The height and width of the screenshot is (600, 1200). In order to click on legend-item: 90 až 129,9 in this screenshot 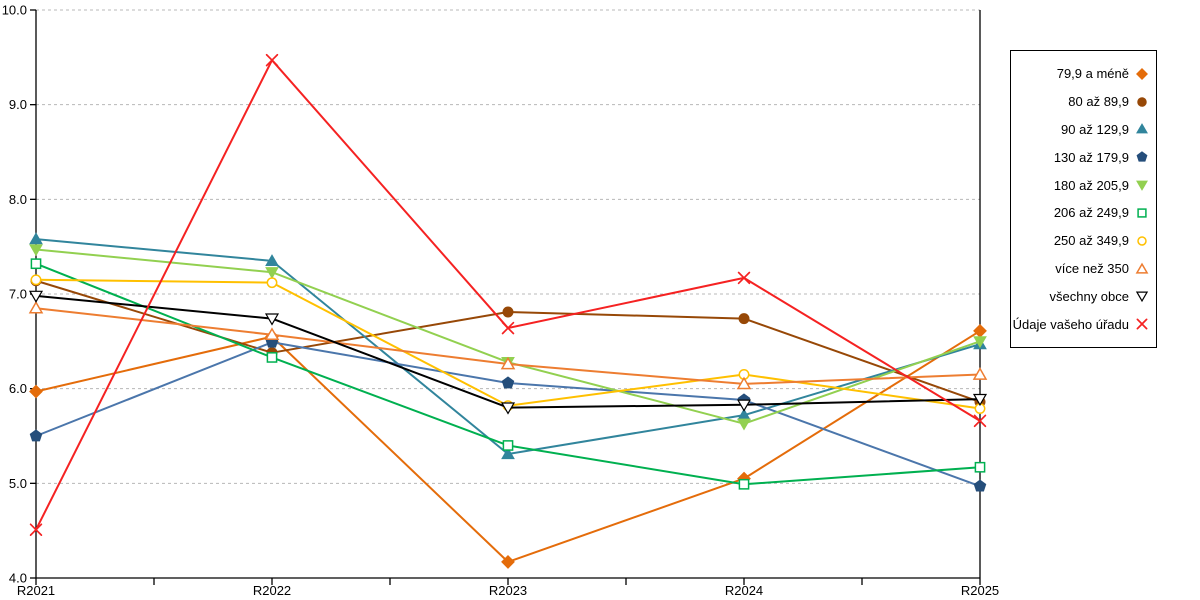, I will do `click(1081, 129)`.